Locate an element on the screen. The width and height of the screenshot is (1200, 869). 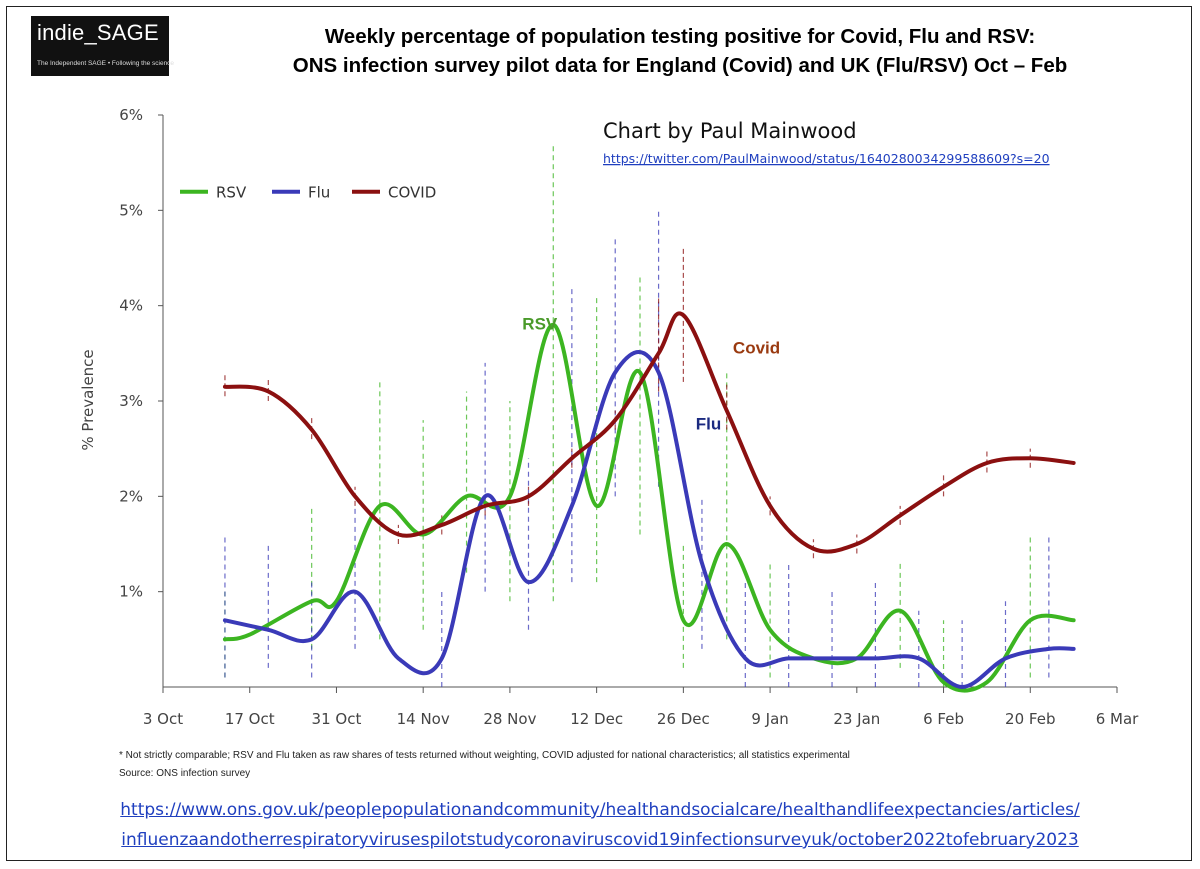
y-tick-label: 2% is located at coordinates (131, 496).